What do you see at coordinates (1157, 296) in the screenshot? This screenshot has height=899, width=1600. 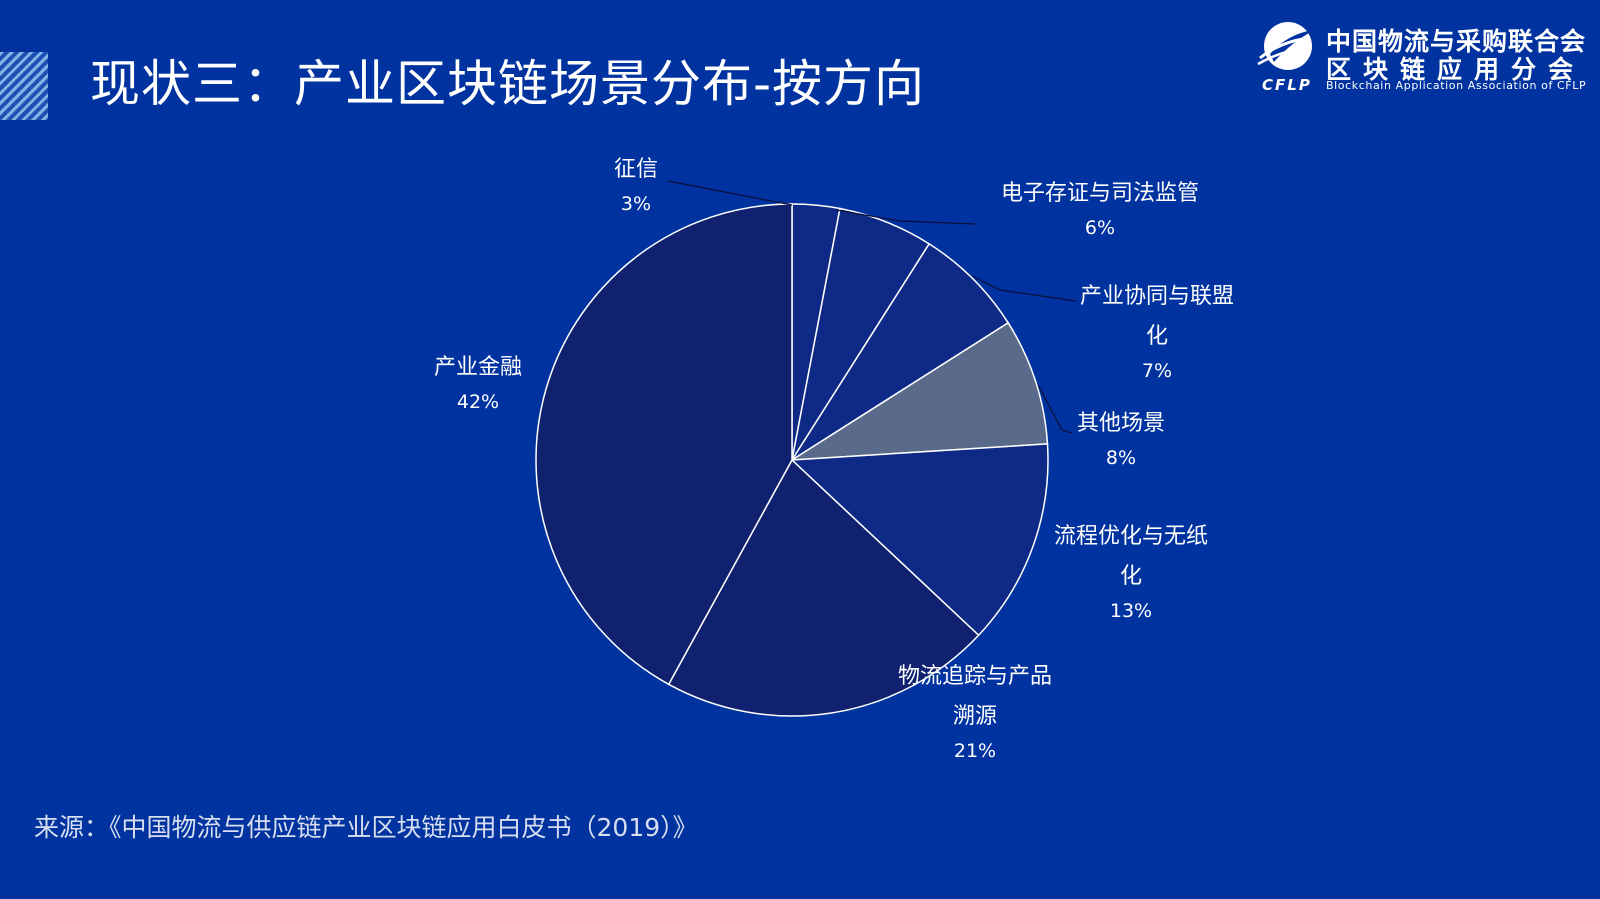 I see `slice-label-3-line-1: 产业协同与联盟` at bounding box center [1157, 296].